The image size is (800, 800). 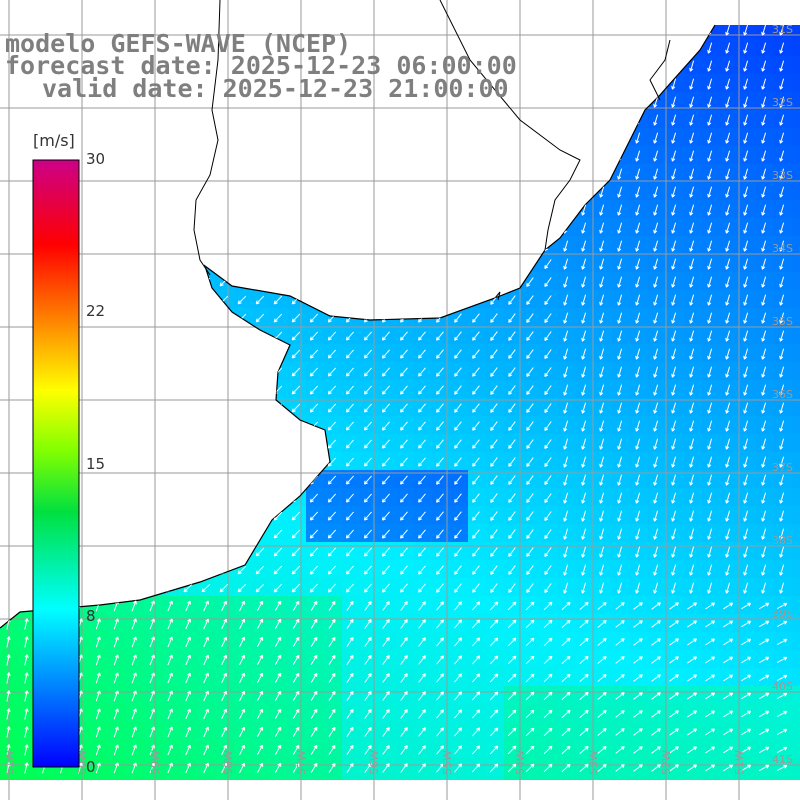 I want to click on longitude-label: 56W, so click(x=374, y=762).